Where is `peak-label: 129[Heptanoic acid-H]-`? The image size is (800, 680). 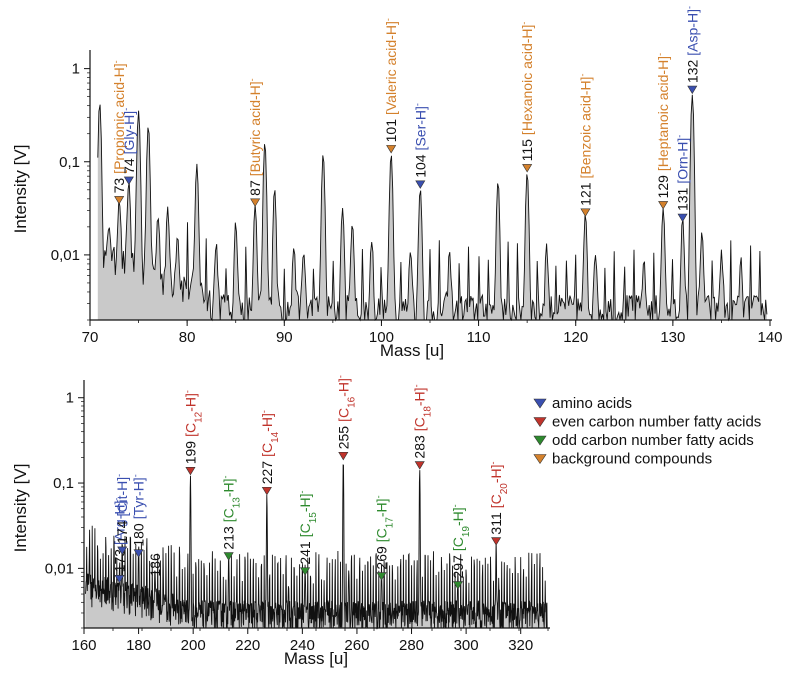
peak-label: 129[Heptanoic acid-H]- is located at coordinates (663, 126).